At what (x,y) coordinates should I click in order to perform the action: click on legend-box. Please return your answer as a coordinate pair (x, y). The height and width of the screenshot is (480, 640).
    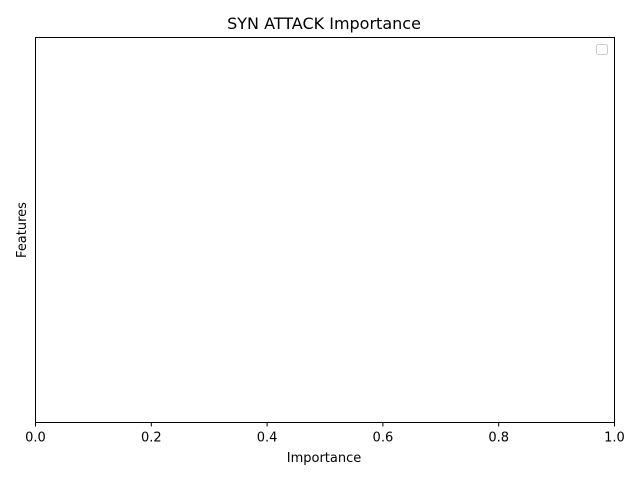
    Looking at the image, I should click on (602, 49).